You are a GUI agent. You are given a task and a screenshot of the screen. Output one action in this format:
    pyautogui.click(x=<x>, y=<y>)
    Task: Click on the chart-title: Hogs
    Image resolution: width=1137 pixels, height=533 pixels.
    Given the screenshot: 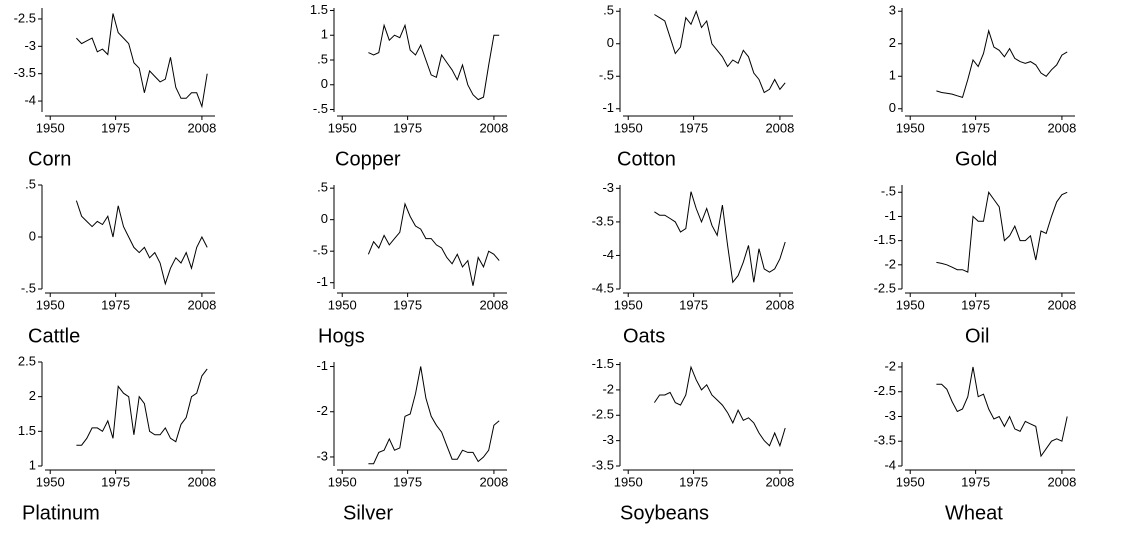 What is the action you would take?
    pyautogui.click(x=341, y=336)
    